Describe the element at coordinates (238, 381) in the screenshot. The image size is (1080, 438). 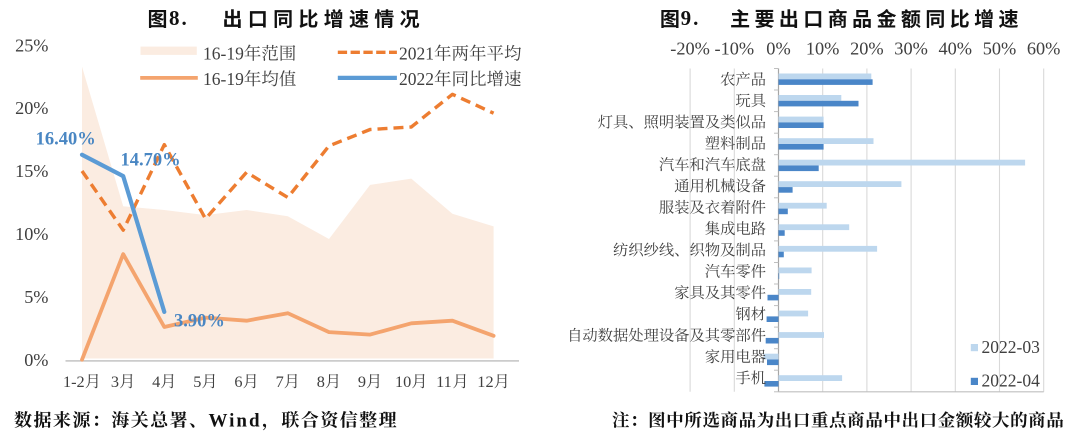
I see `svg-text: 6` at that location.